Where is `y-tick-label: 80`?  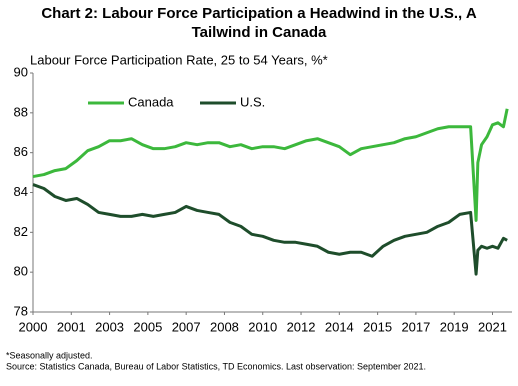
y-tick-label: 80 is located at coordinates (21, 271).